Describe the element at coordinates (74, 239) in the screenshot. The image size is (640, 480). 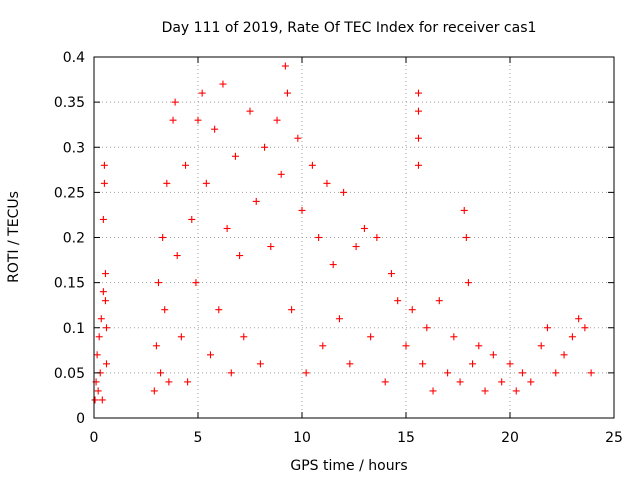
I see `y-tick-label: 0.2` at that location.